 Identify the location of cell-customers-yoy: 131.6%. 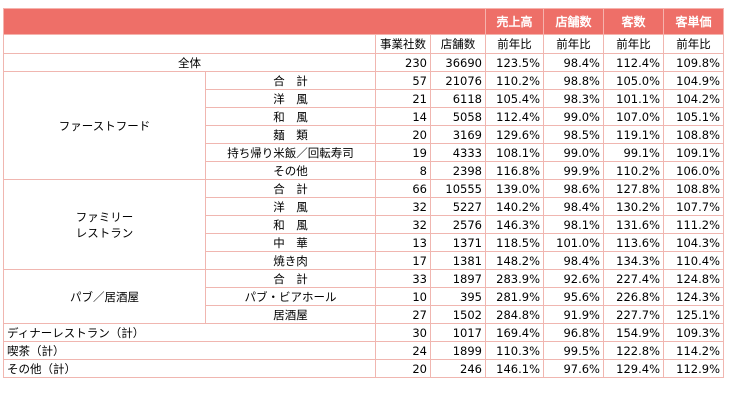
(633, 224).